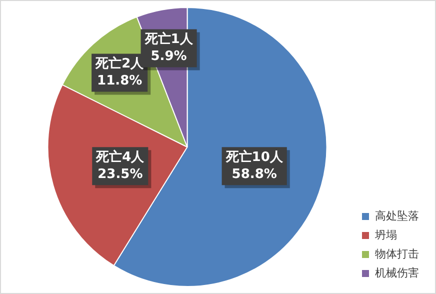  Describe the element at coordinates (169, 47) in the screenshot. I see `data-label: 死亡1人 5.9%` at that location.